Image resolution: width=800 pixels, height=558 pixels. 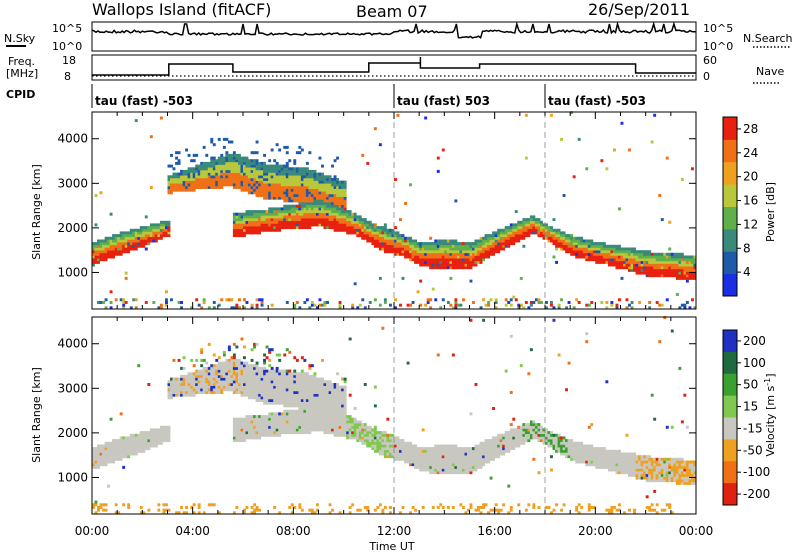 What do you see at coordinates (458, 257) in the screenshot?
I see `power-cell-2074` at bounding box center [458, 257].